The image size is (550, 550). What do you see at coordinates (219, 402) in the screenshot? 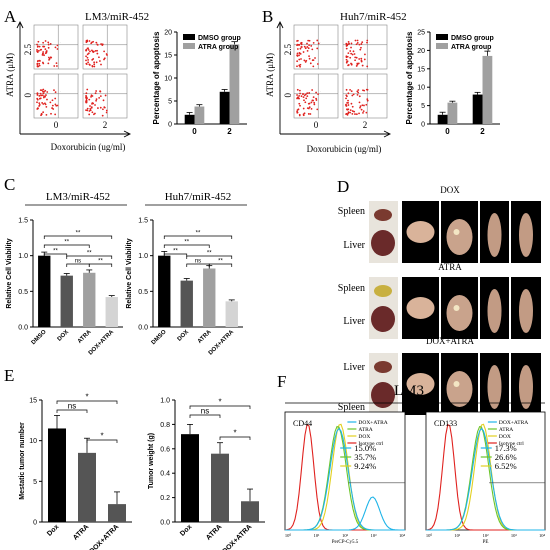
I see `significance-label: *` at bounding box center [219, 402].